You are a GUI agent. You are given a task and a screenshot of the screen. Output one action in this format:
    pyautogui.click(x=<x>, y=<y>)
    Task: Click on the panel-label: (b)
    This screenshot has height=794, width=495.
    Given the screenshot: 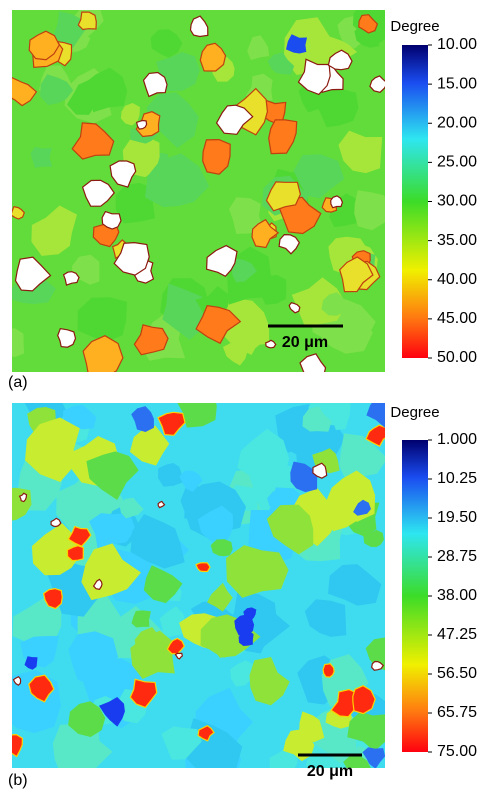 What is the action you would take?
    pyautogui.click(x=18, y=780)
    